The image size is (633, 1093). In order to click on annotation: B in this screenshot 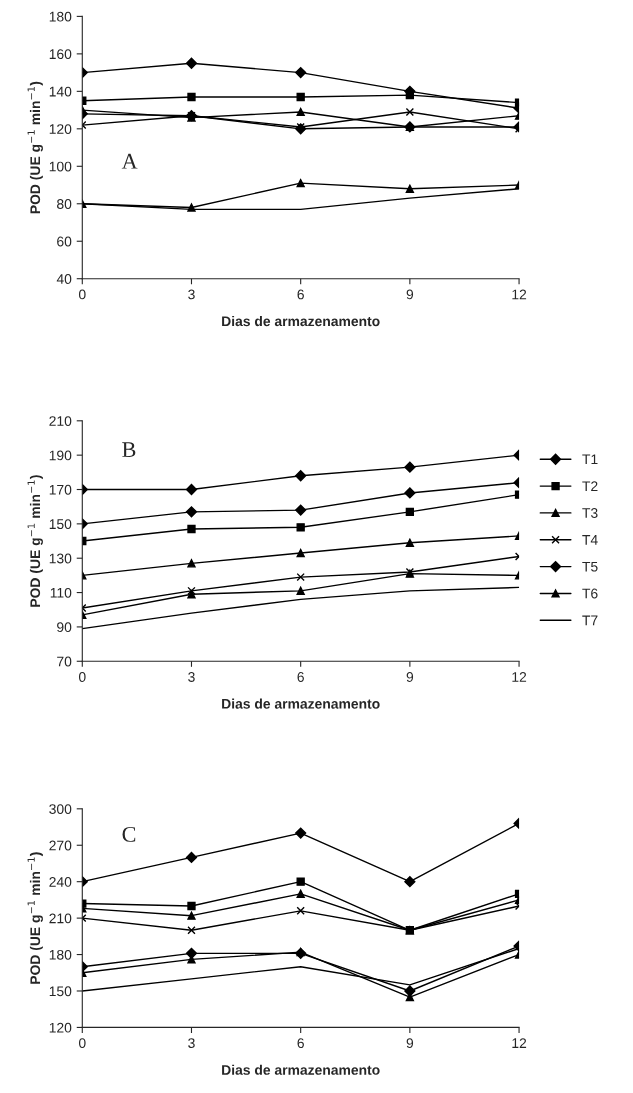, I will do `click(129, 449)`.